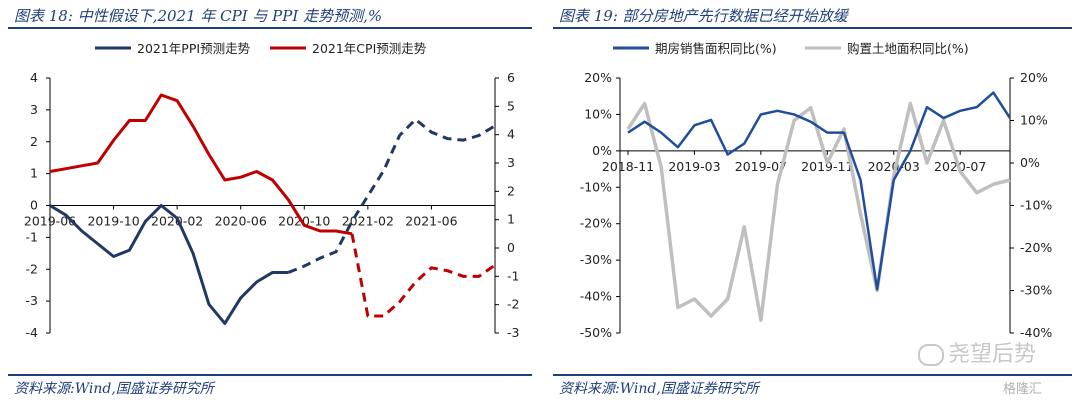  Describe the element at coordinates (598, 113) in the screenshot. I see `left-y-tick-label: 10%` at that location.